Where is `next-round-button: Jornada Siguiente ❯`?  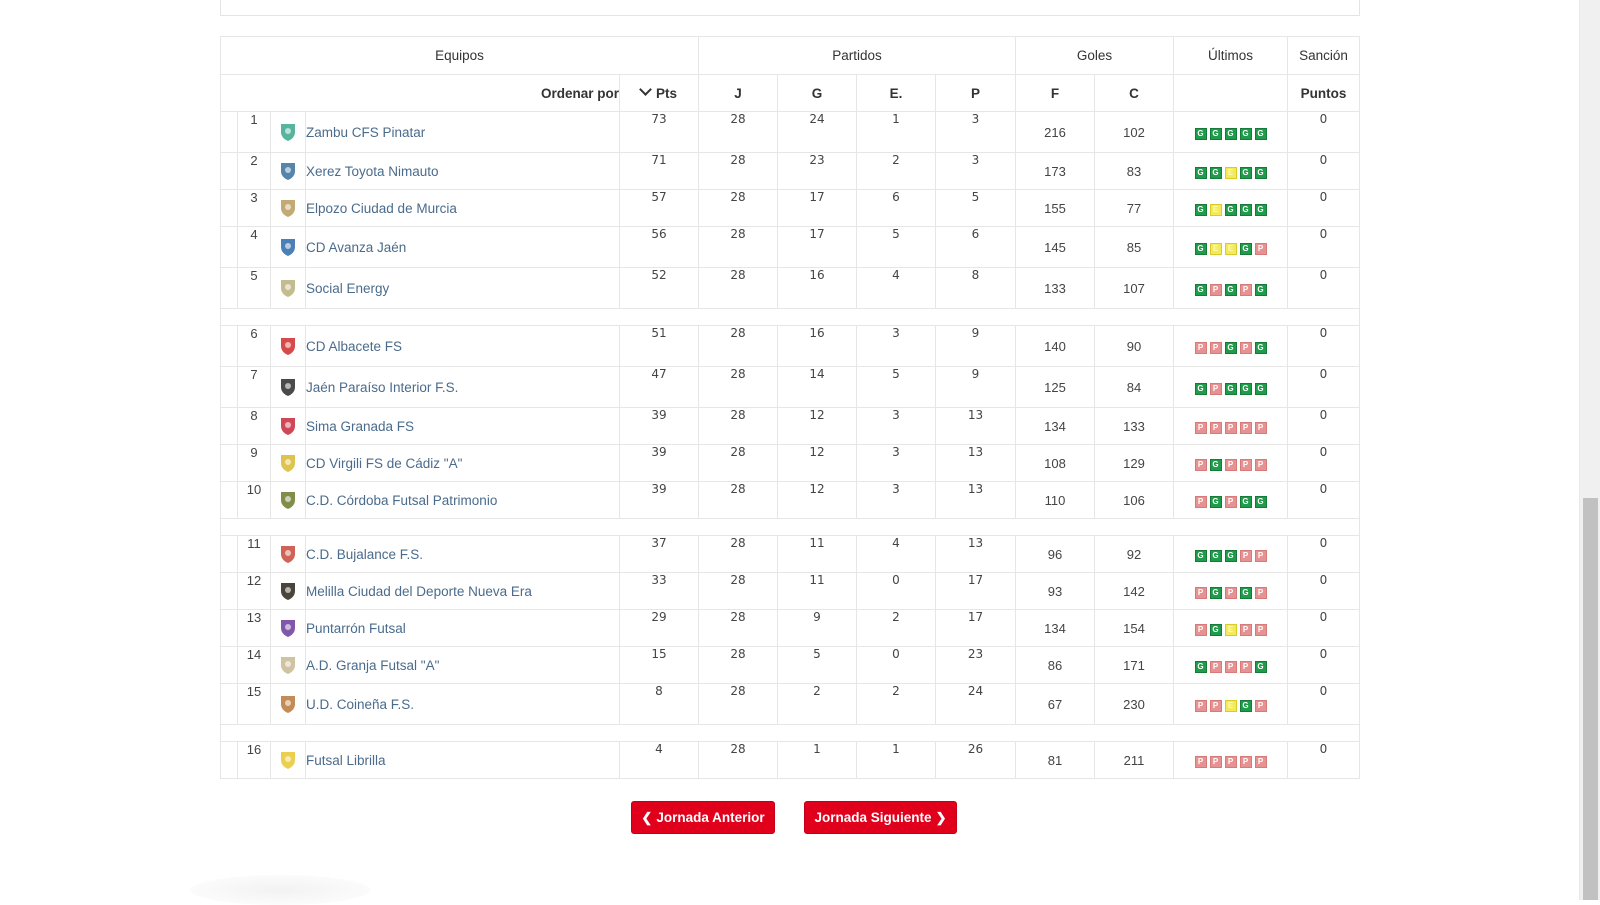 next-round-button: Jornada Siguiente ❯ is located at coordinates (880, 817).